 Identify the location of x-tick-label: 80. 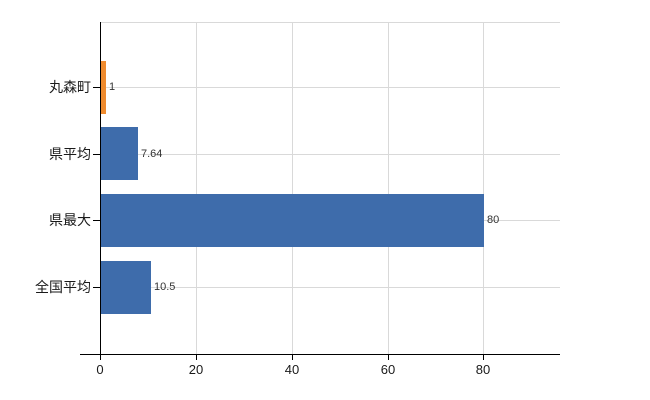
(483, 369).